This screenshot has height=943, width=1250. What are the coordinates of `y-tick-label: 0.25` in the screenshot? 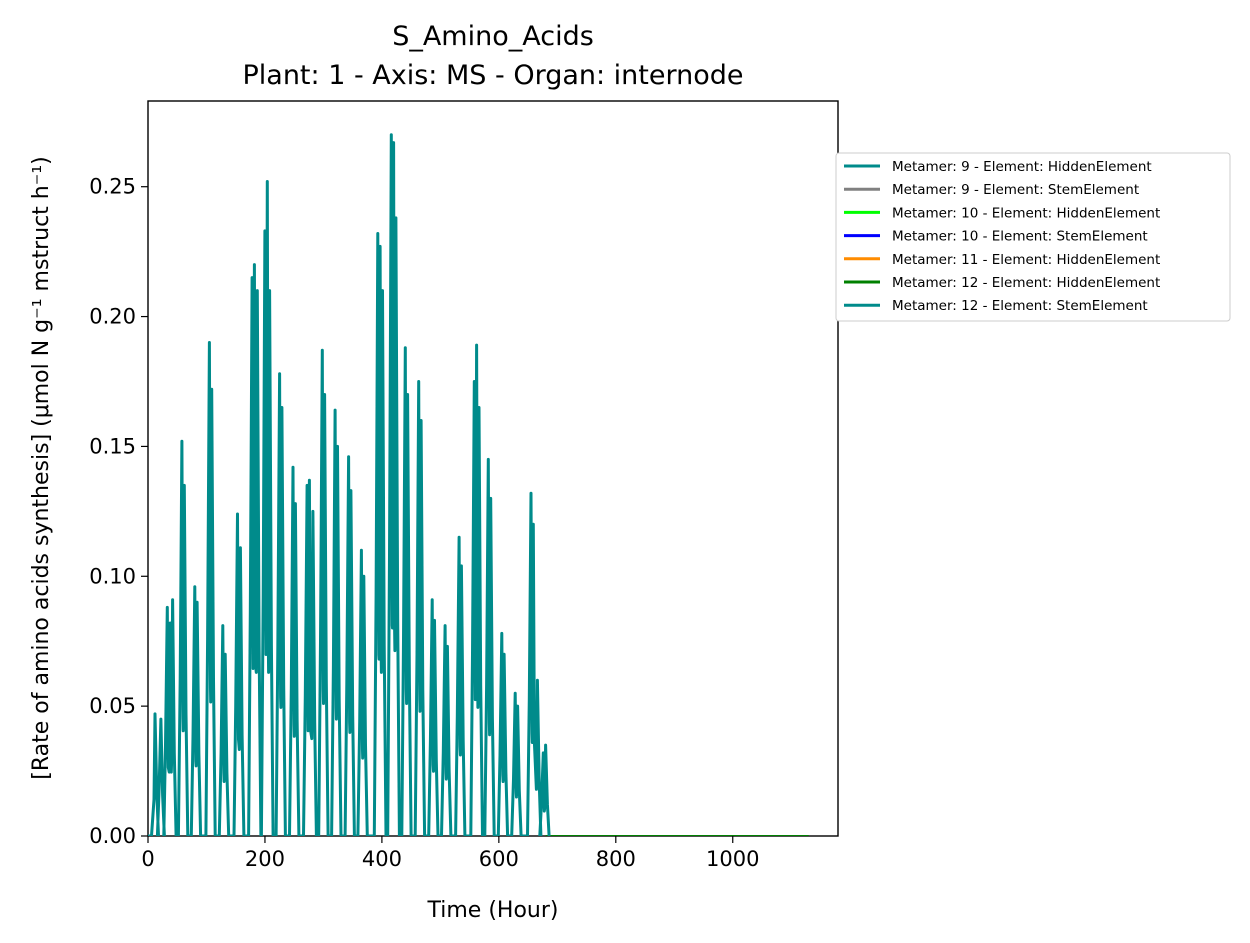 It's located at (112, 187).